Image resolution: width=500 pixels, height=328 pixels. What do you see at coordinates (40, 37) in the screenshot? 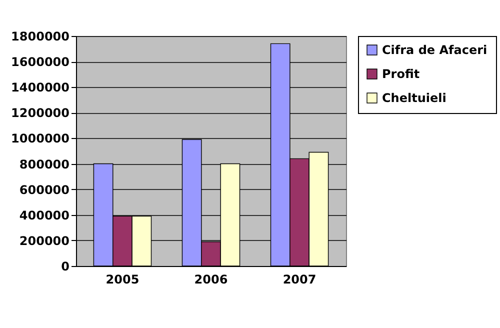
I see `y-tick-label: 1800000` at bounding box center [40, 37].